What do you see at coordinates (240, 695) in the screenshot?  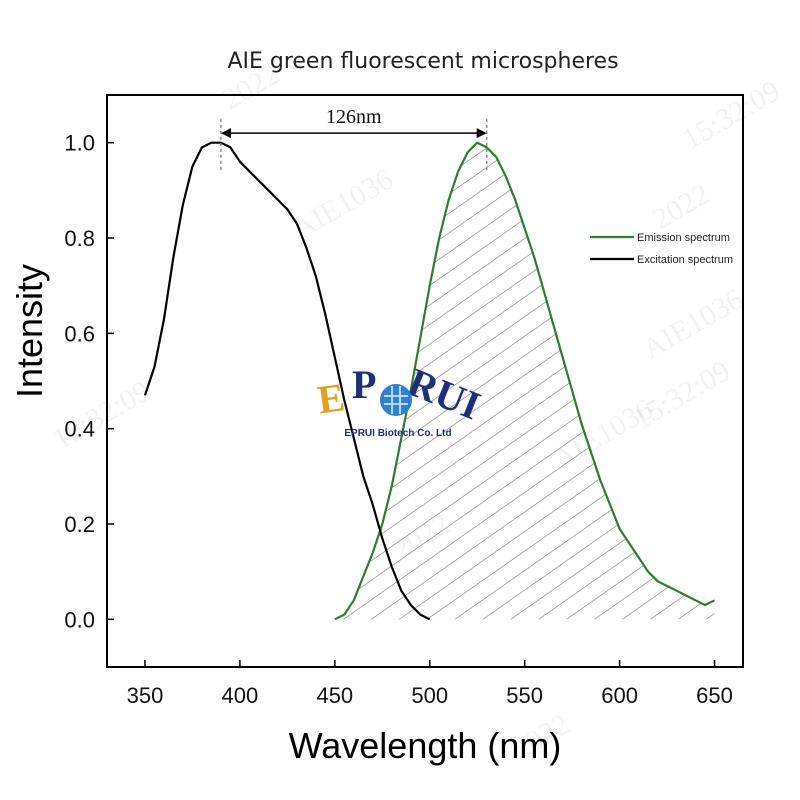 I see `x-tick-label: 400` at bounding box center [240, 695].